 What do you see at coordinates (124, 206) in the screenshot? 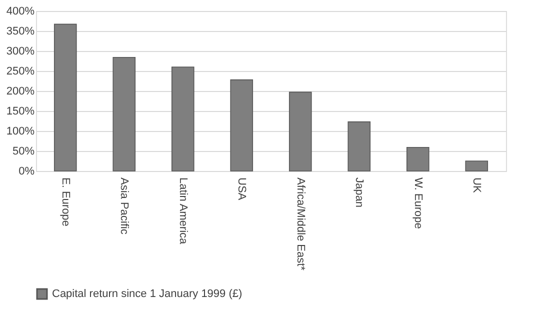
I see `x-tick-label: Asia Pacific` at bounding box center [124, 206].